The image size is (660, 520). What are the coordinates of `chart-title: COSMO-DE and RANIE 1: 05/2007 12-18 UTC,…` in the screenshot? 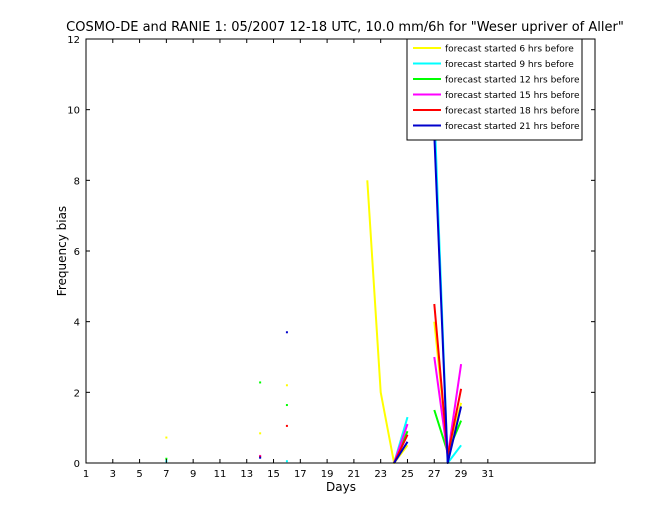 It's located at (345, 27).